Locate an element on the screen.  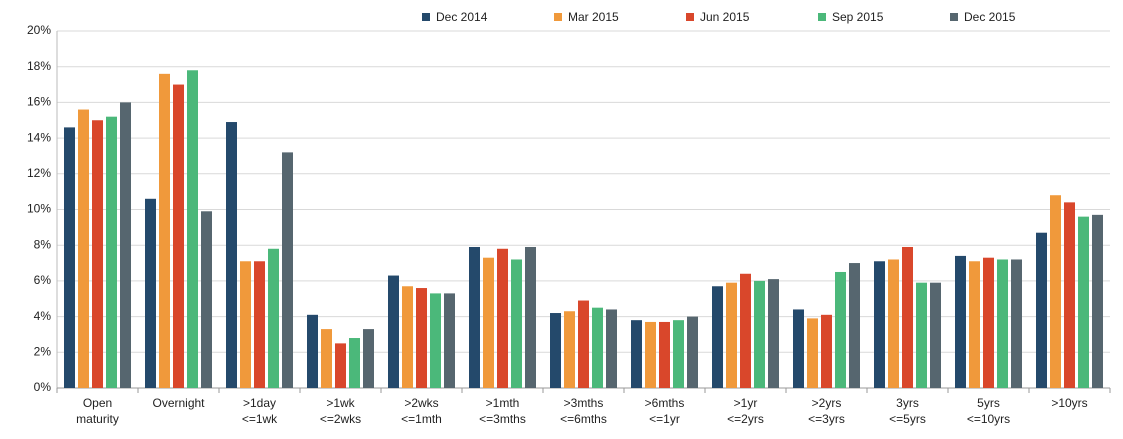
x-tick-label: <=10yrs is located at coordinates (988, 419).